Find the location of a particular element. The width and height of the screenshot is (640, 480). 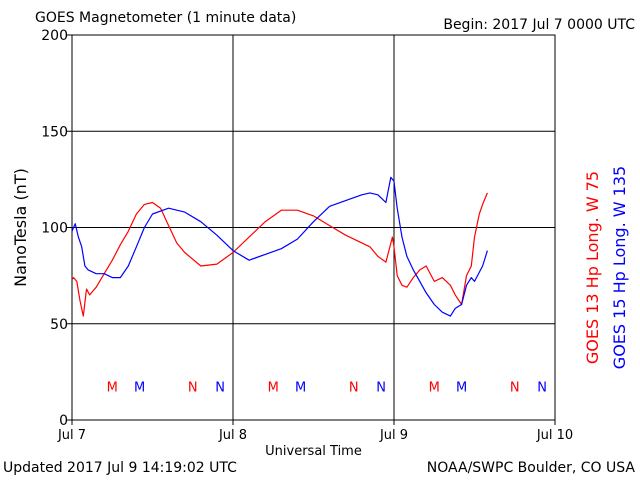

x-tick-label: Jul 7 is located at coordinates (71, 435).